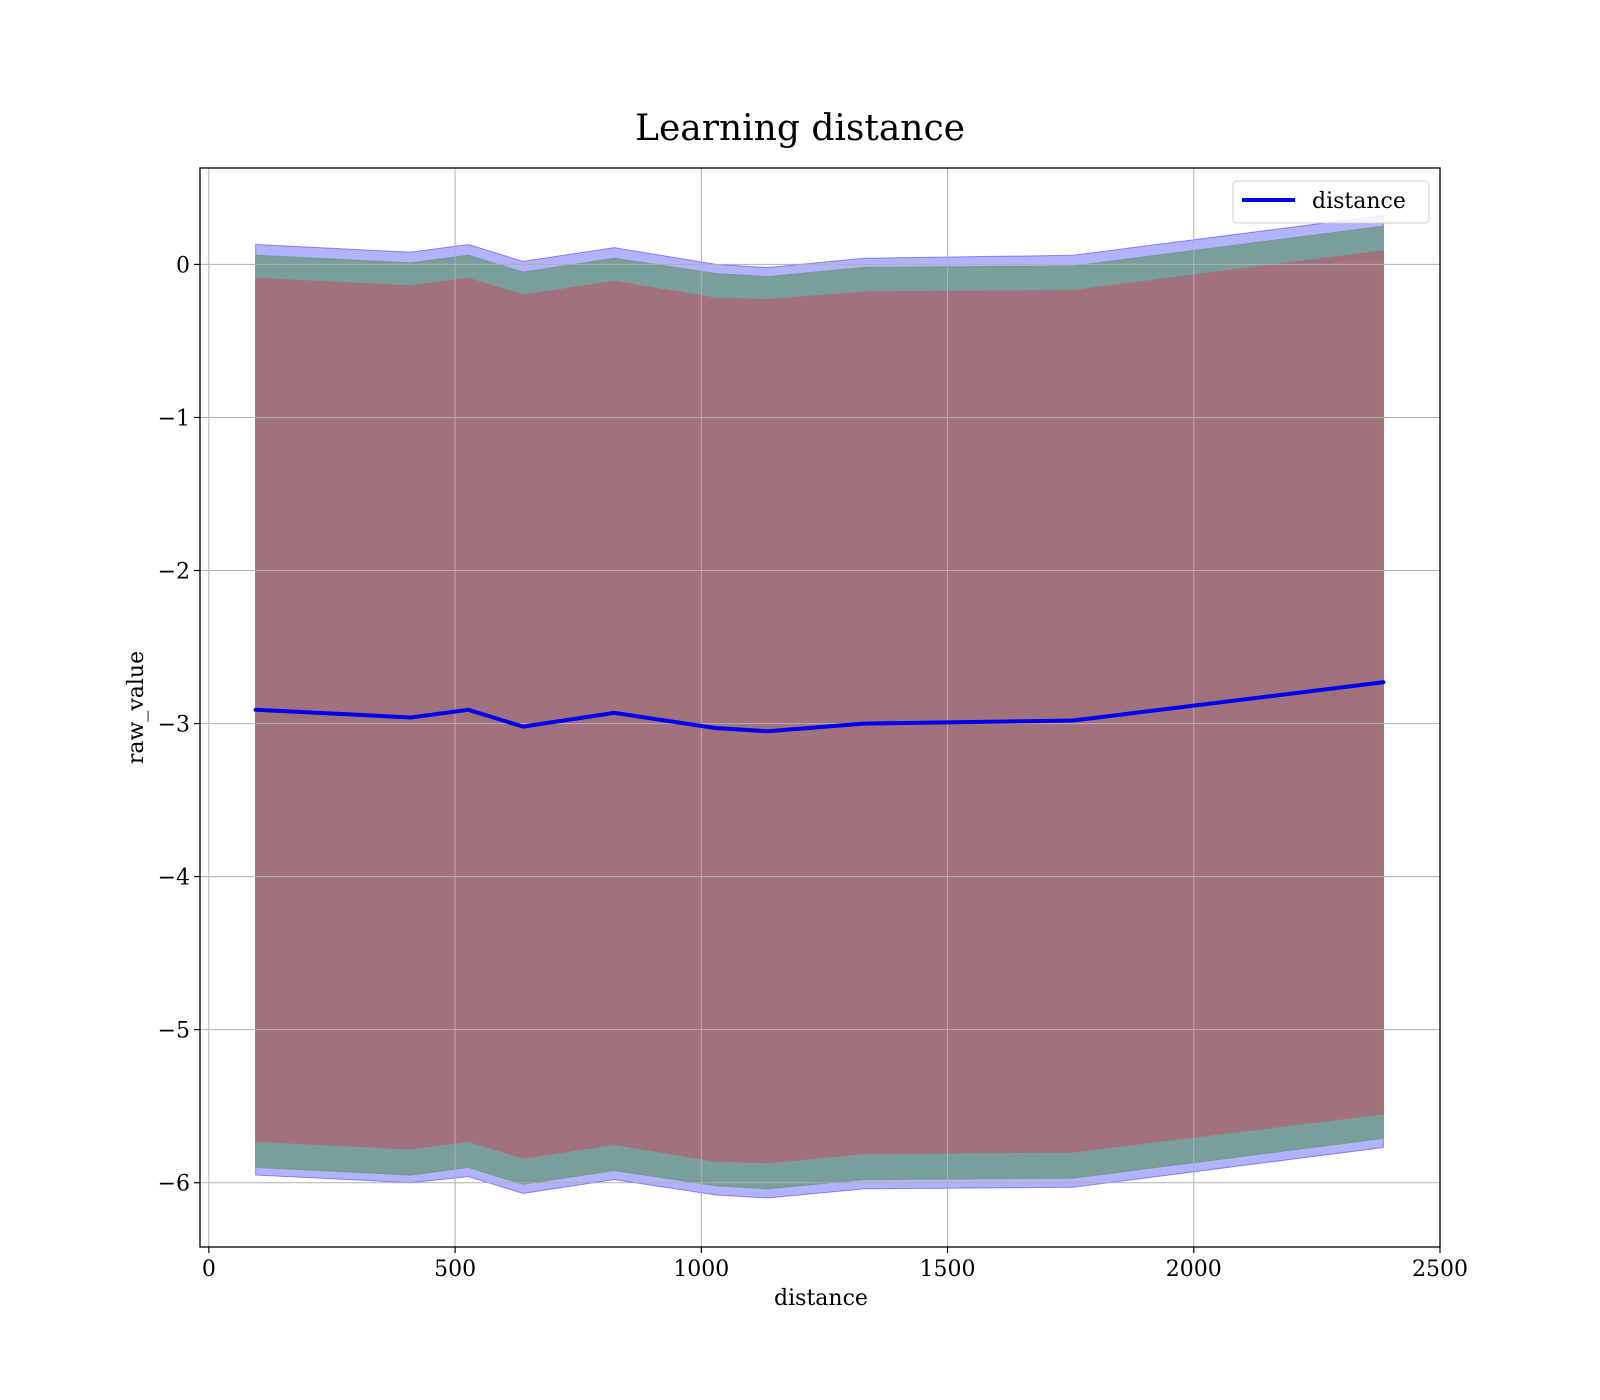  Describe the element at coordinates (1359, 201) in the screenshot. I see `legend-label-distance: distance` at that location.